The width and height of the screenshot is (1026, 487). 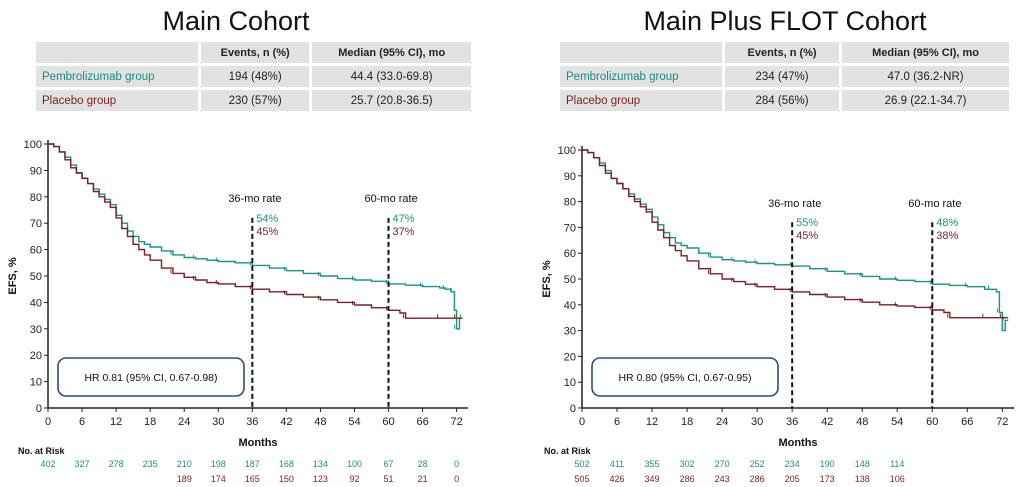 What do you see at coordinates (807, 236) in the screenshot?
I see `rate36-pla-value: 45%` at bounding box center [807, 236].